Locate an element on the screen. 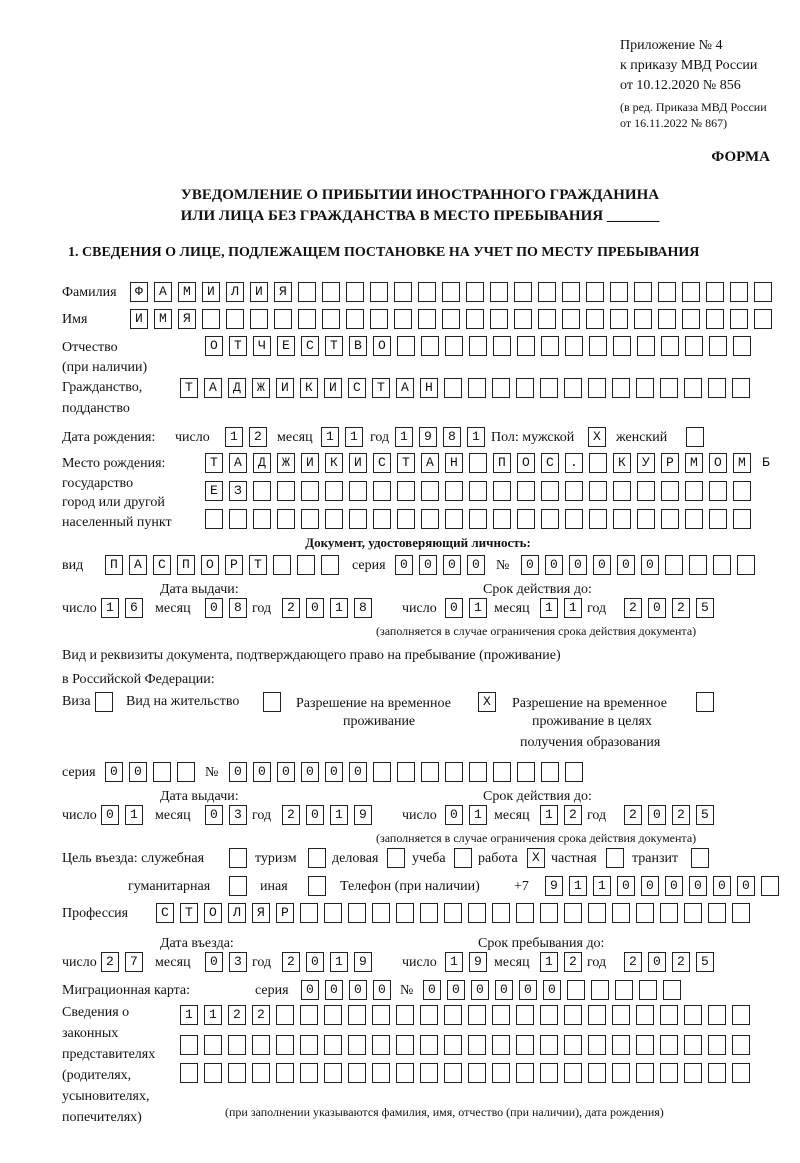 The height and width of the screenshot is (1163, 800). p_study-cell is located at coordinates (463, 858).